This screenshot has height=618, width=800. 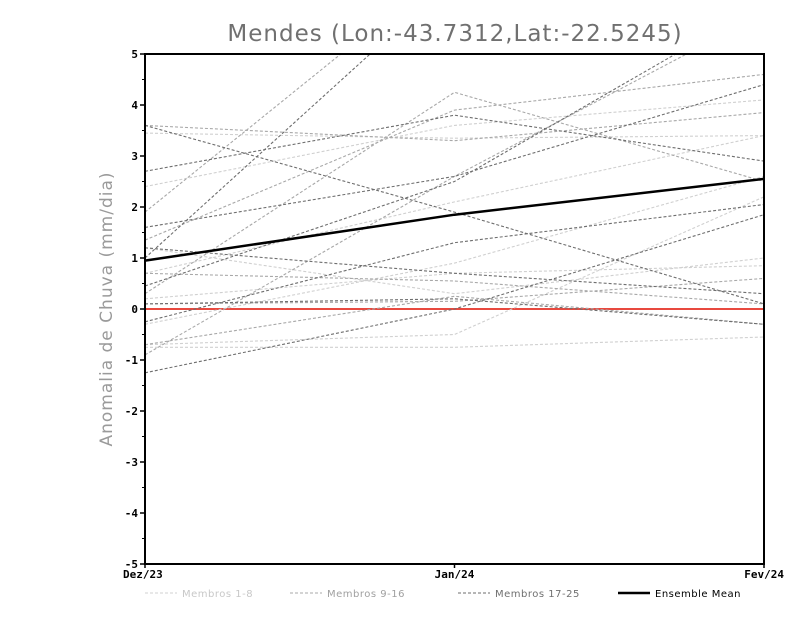 I want to click on member-line-m18, so click(x=454, y=143).